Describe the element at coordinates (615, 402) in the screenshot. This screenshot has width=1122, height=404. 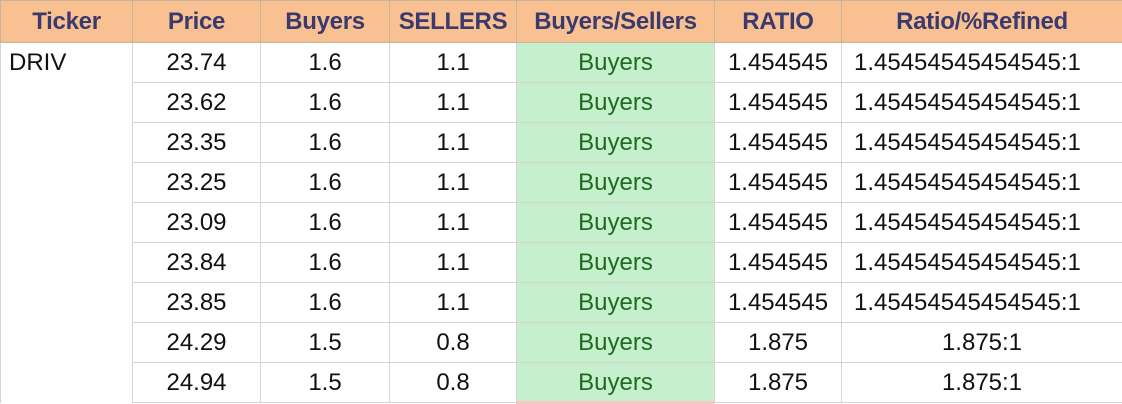
I see `next-row-cell-edge` at that location.